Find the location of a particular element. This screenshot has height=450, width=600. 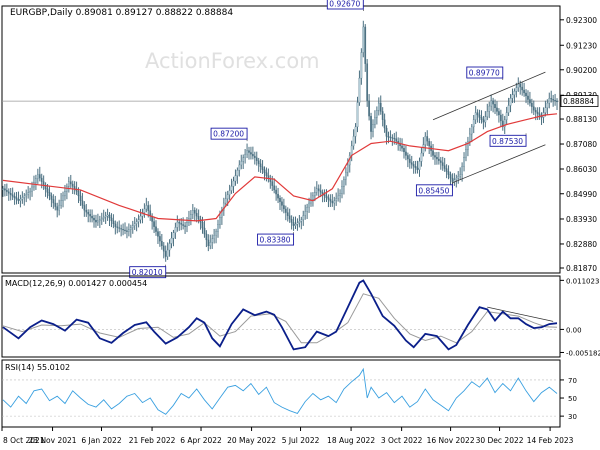

rsi-y-tick-label: 30 is located at coordinates (572, 417).